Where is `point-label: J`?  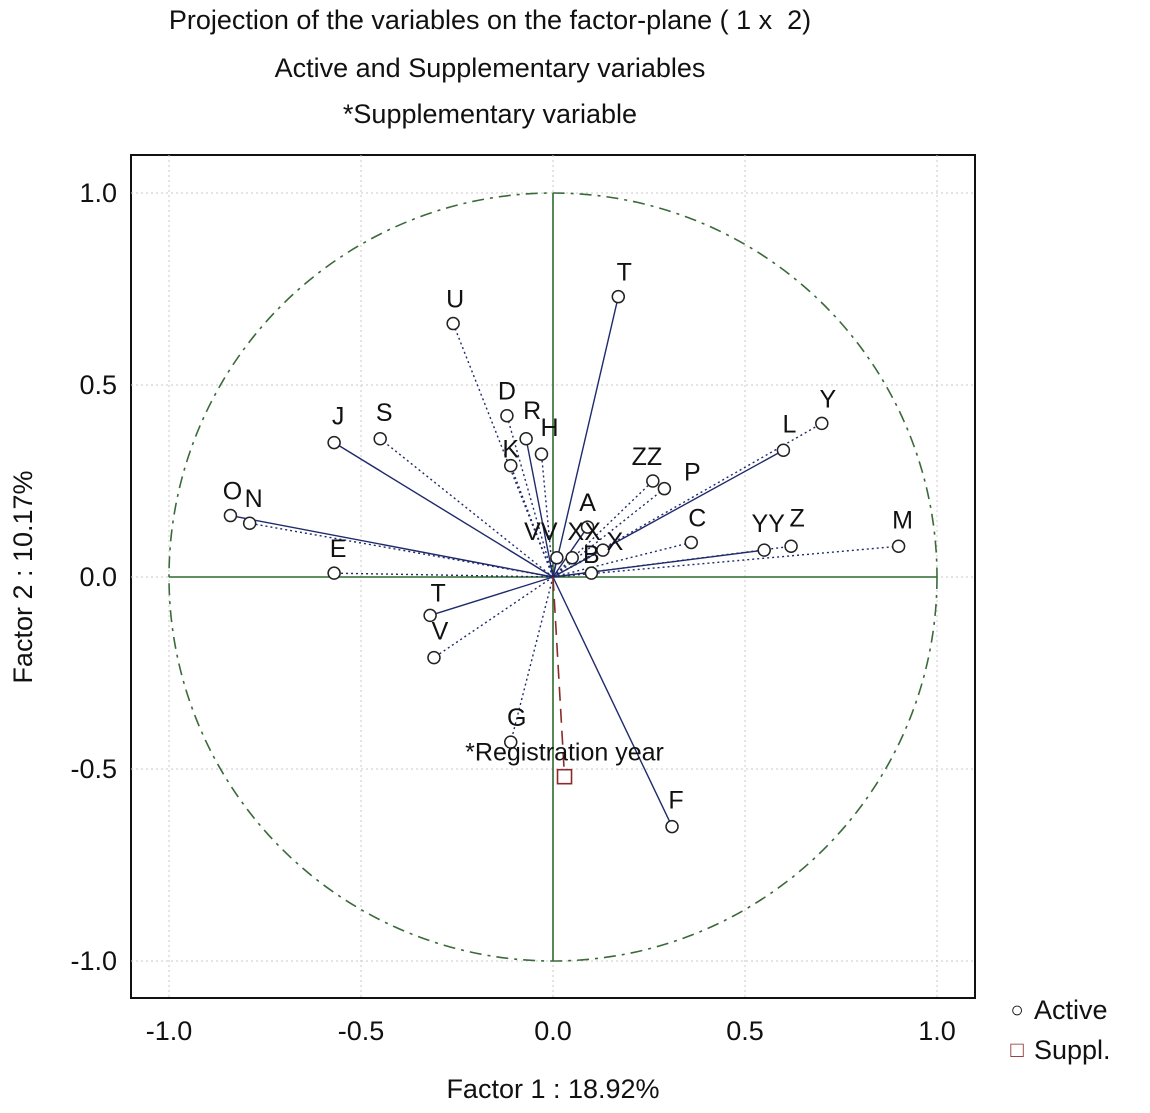
point-label: J is located at coordinates (338, 417).